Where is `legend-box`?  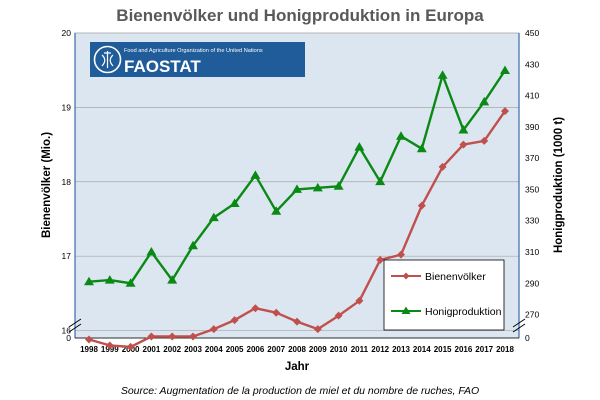 legend-box is located at coordinates (444, 295).